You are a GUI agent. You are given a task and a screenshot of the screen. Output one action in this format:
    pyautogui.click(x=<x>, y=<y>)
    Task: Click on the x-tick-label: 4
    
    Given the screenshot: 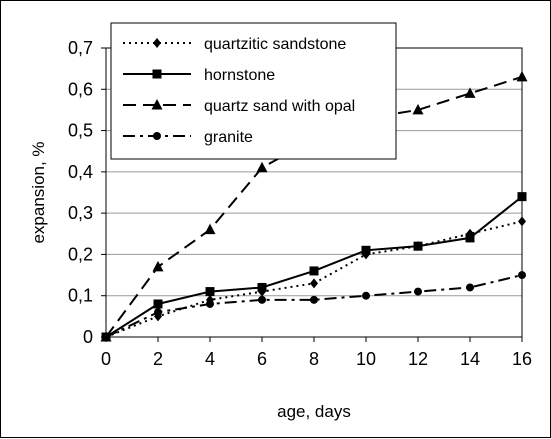 What is the action you would take?
    pyautogui.click(x=210, y=359)
    